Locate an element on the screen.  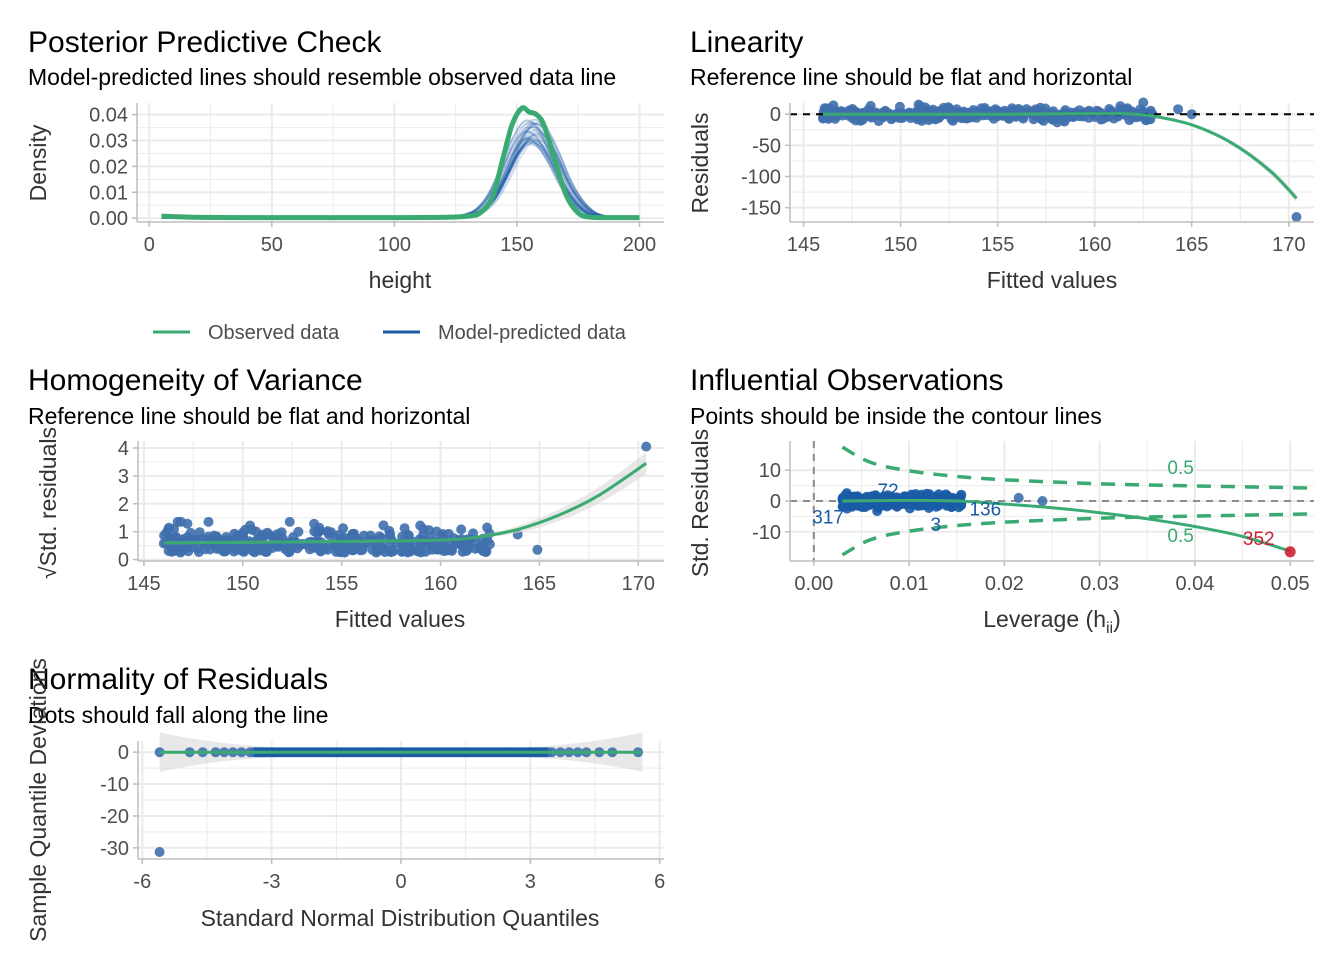
x-tick-label: 145 is located at coordinates (143, 584).